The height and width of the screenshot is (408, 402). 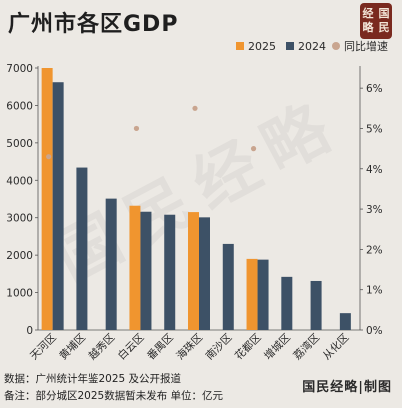 I want to click on x-tick-label: 番禺区, so click(x=160, y=347).